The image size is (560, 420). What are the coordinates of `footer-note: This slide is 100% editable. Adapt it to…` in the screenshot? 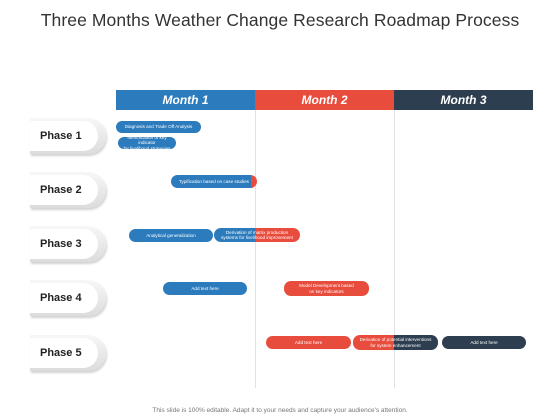 It's located at (280, 410).